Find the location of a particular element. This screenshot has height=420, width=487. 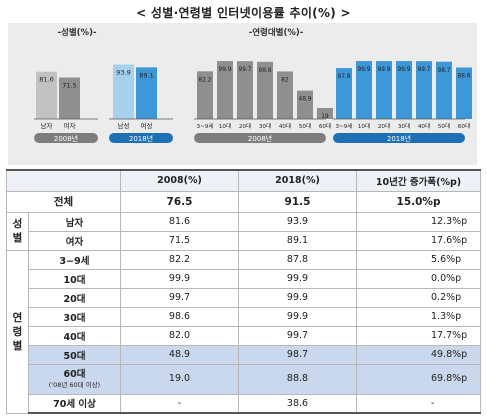

cell-2018: 98.7 is located at coordinates (297, 354).